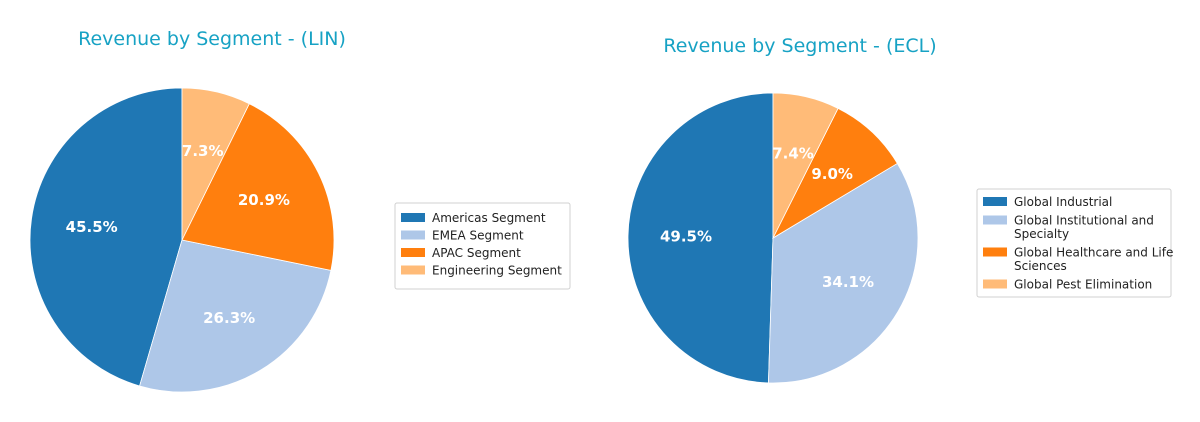 The width and height of the screenshot is (1200, 422). I want to click on pie-slice-apac-segment, so click(258, 187).